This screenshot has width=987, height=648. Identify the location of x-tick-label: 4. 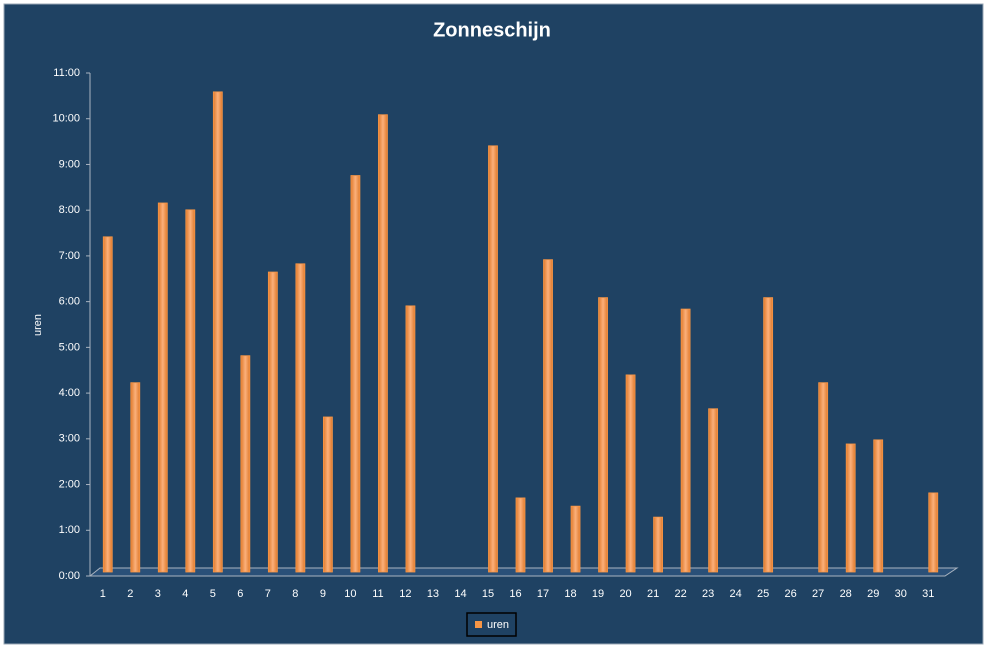
(185, 594).